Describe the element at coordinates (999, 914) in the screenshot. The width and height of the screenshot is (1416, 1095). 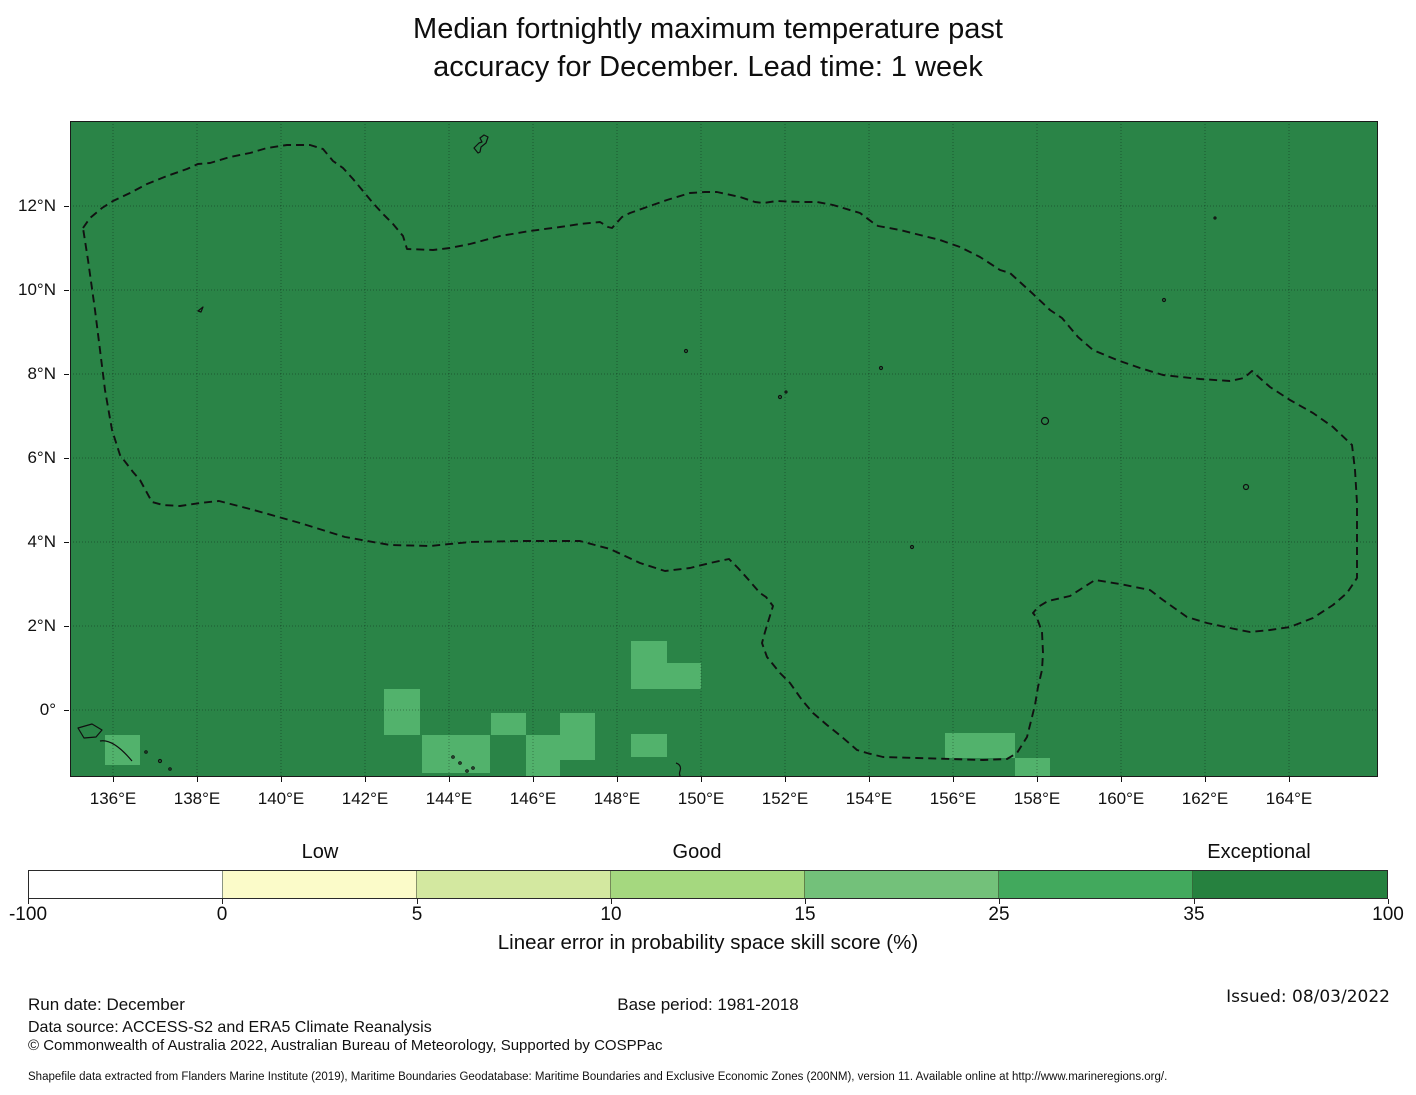
I see `colorbar-tick-label: 25` at that location.